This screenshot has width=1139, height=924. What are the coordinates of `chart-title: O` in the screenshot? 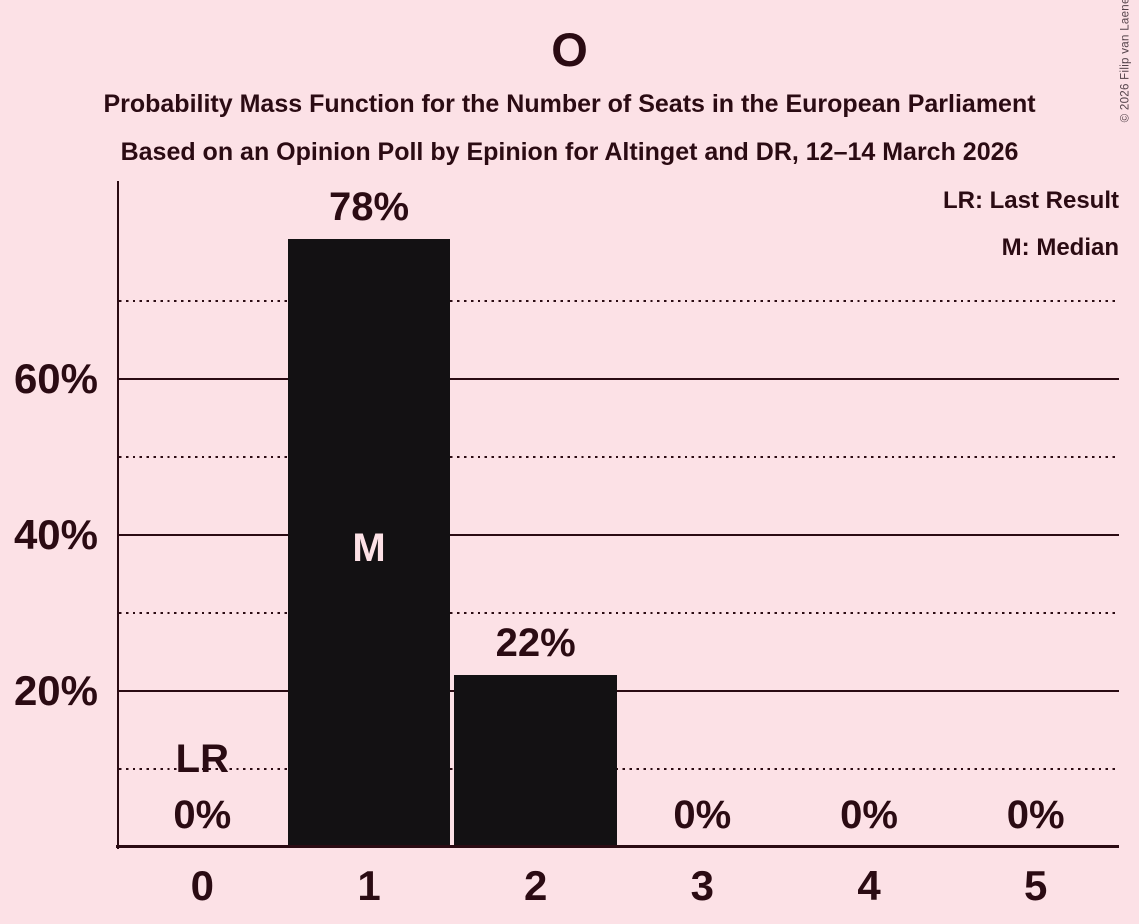 It's located at (569, 49).